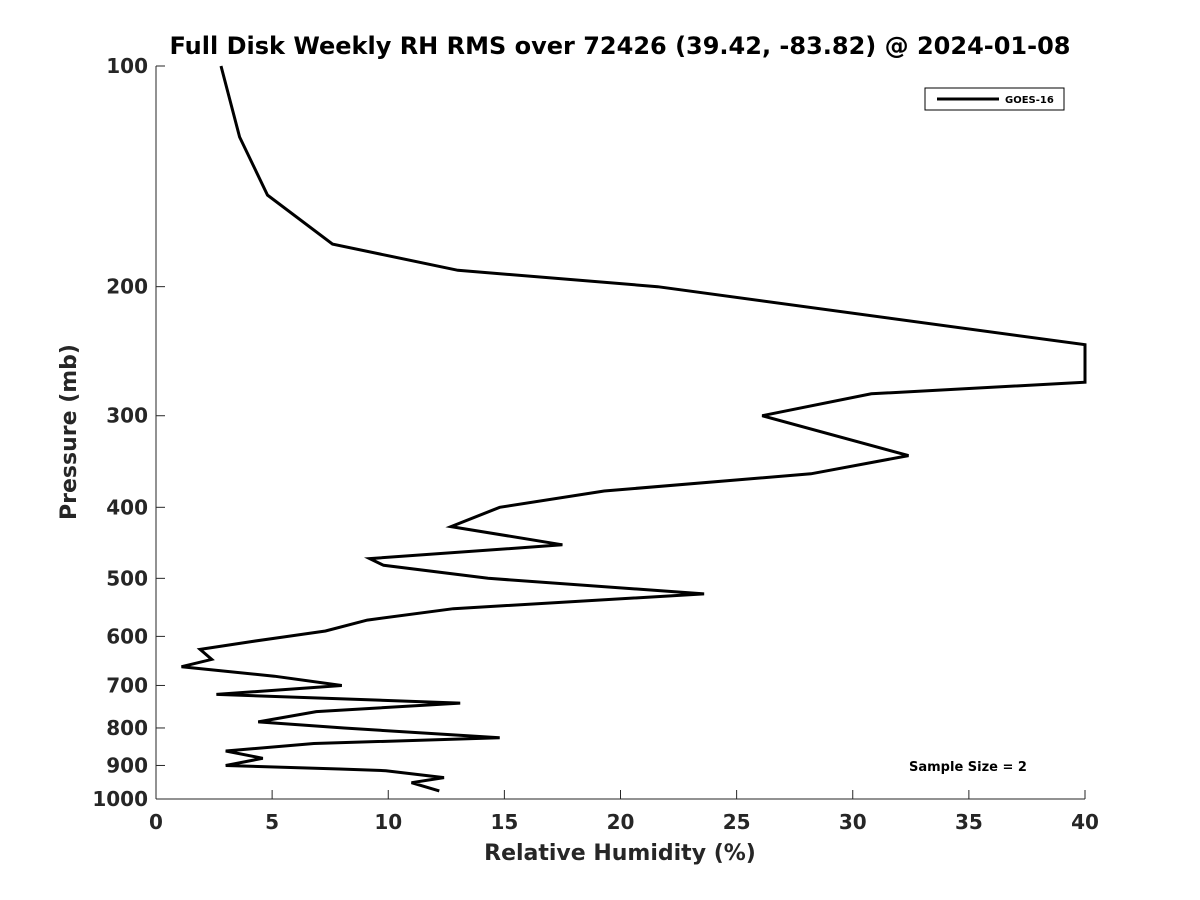  Describe the element at coordinates (127, 636) in the screenshot. I see `y-tick-label: 600` at that location.